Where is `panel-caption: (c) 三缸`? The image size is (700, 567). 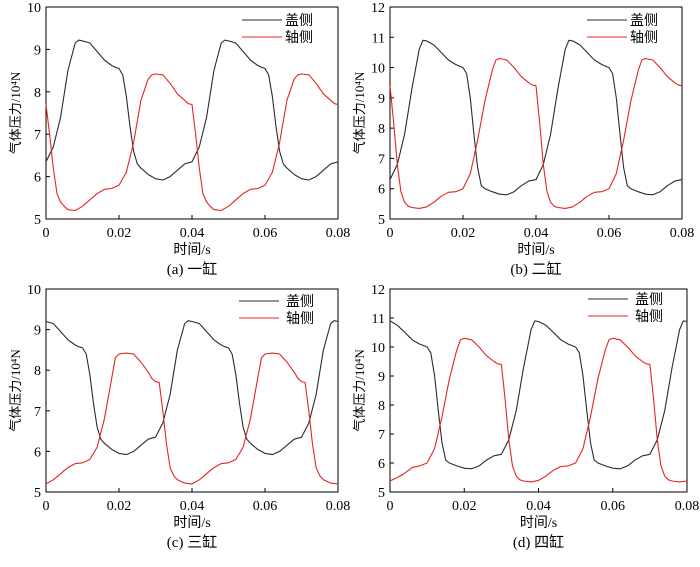 panel-caption: (c) 三缸 is located at coordinates (192, 542).